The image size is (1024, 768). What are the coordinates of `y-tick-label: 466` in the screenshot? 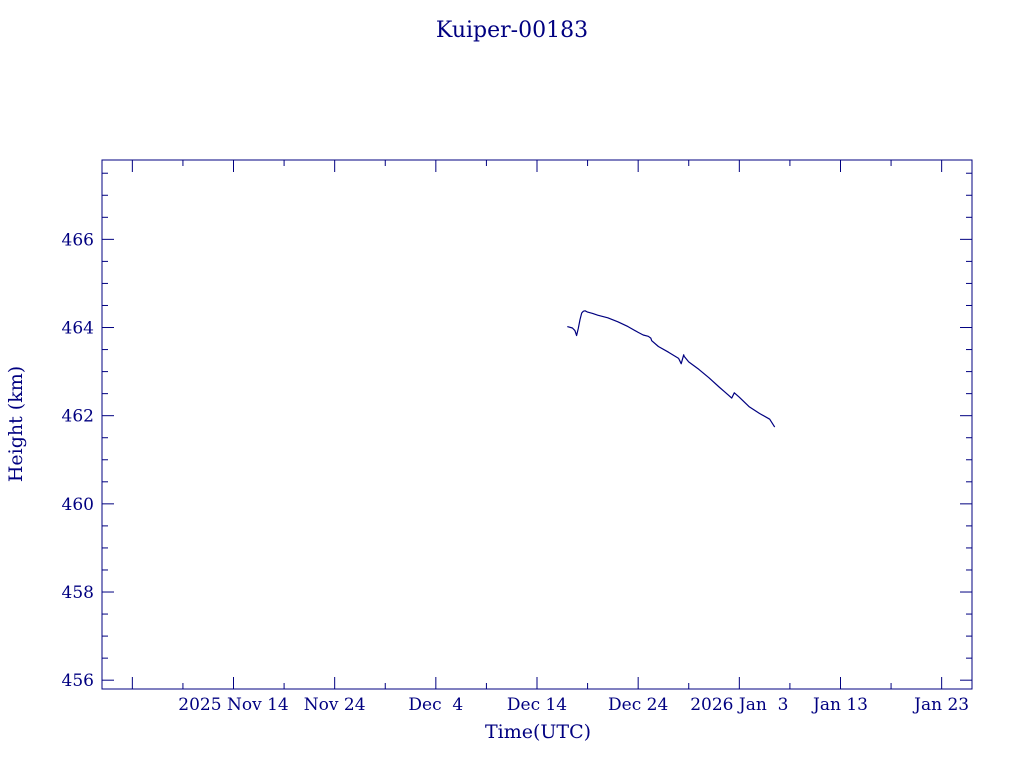 It's located at (78, 240).